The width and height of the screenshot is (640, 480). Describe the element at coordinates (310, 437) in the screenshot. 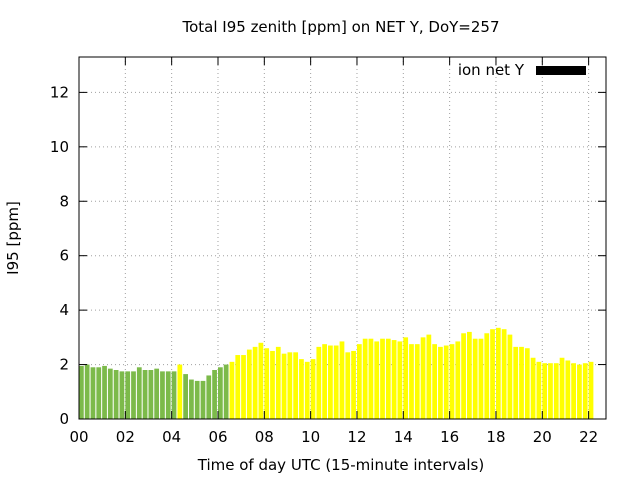

I see `x-tick-label: 10` at that location.